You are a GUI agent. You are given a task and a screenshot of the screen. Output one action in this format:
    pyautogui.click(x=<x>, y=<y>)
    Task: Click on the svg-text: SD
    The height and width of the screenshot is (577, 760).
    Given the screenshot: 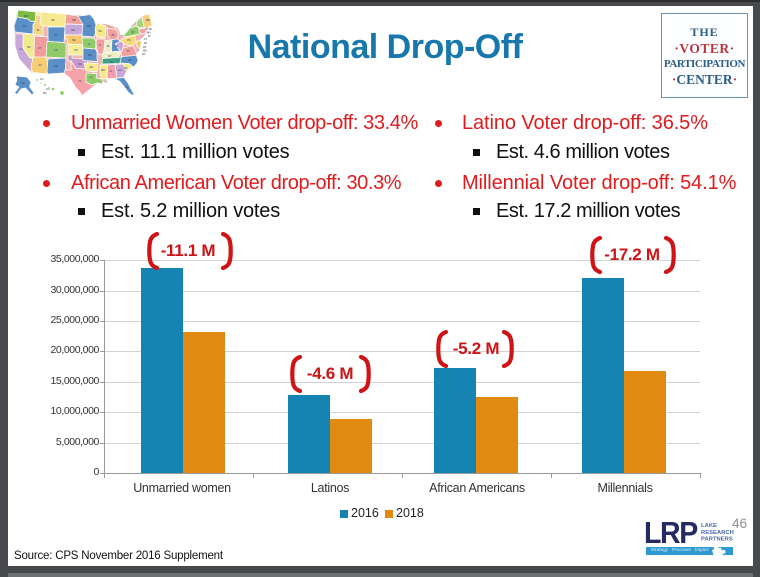 What is the action you would take?
    pyautogui.click(x=73, y=30)
    